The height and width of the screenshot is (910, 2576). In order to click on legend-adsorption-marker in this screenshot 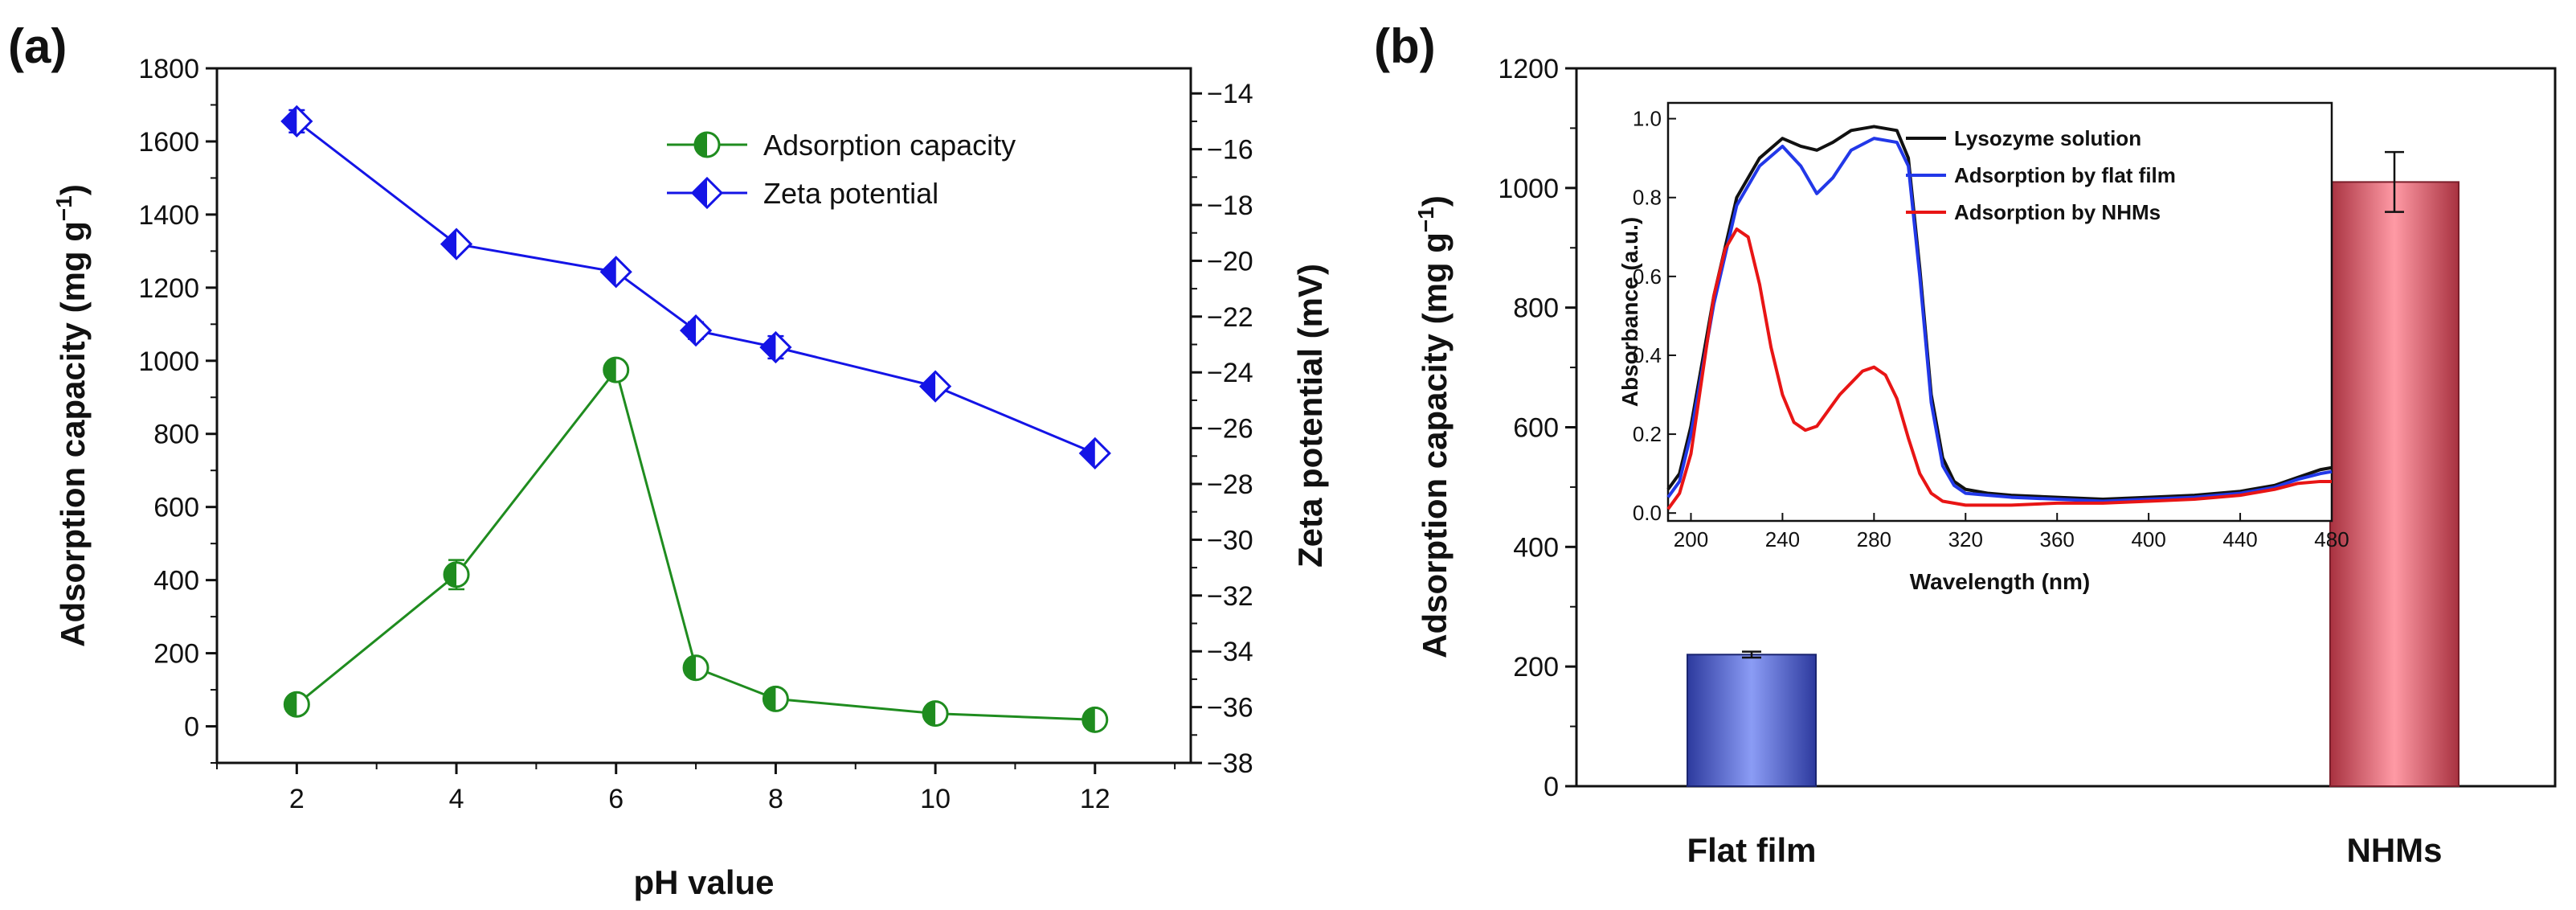, I will do `click(707, 144)`.